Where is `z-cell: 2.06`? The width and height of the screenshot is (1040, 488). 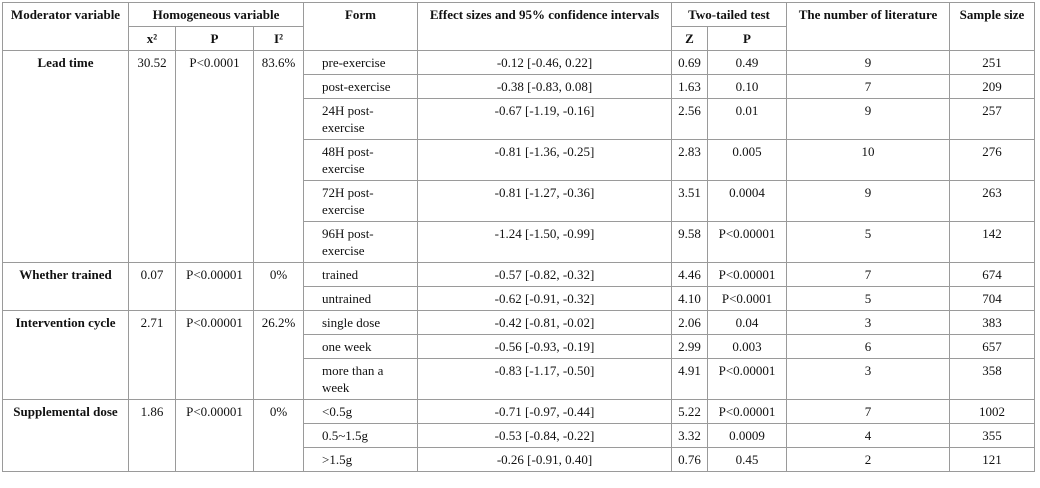 z-cell: 2.06 is located at coordinates (689, 322).